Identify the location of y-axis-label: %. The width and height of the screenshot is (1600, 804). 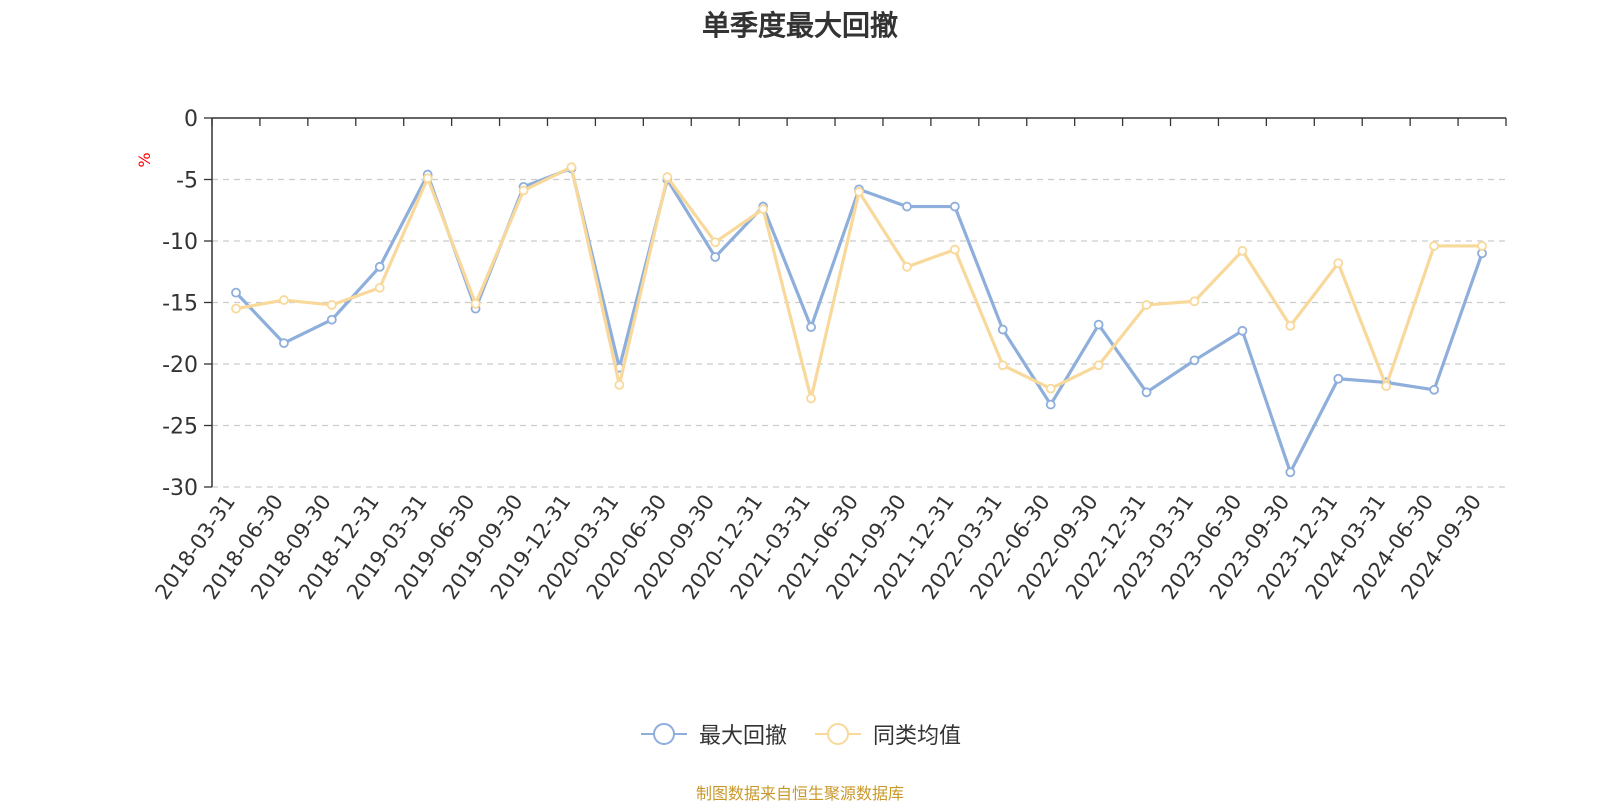
(144, 159).